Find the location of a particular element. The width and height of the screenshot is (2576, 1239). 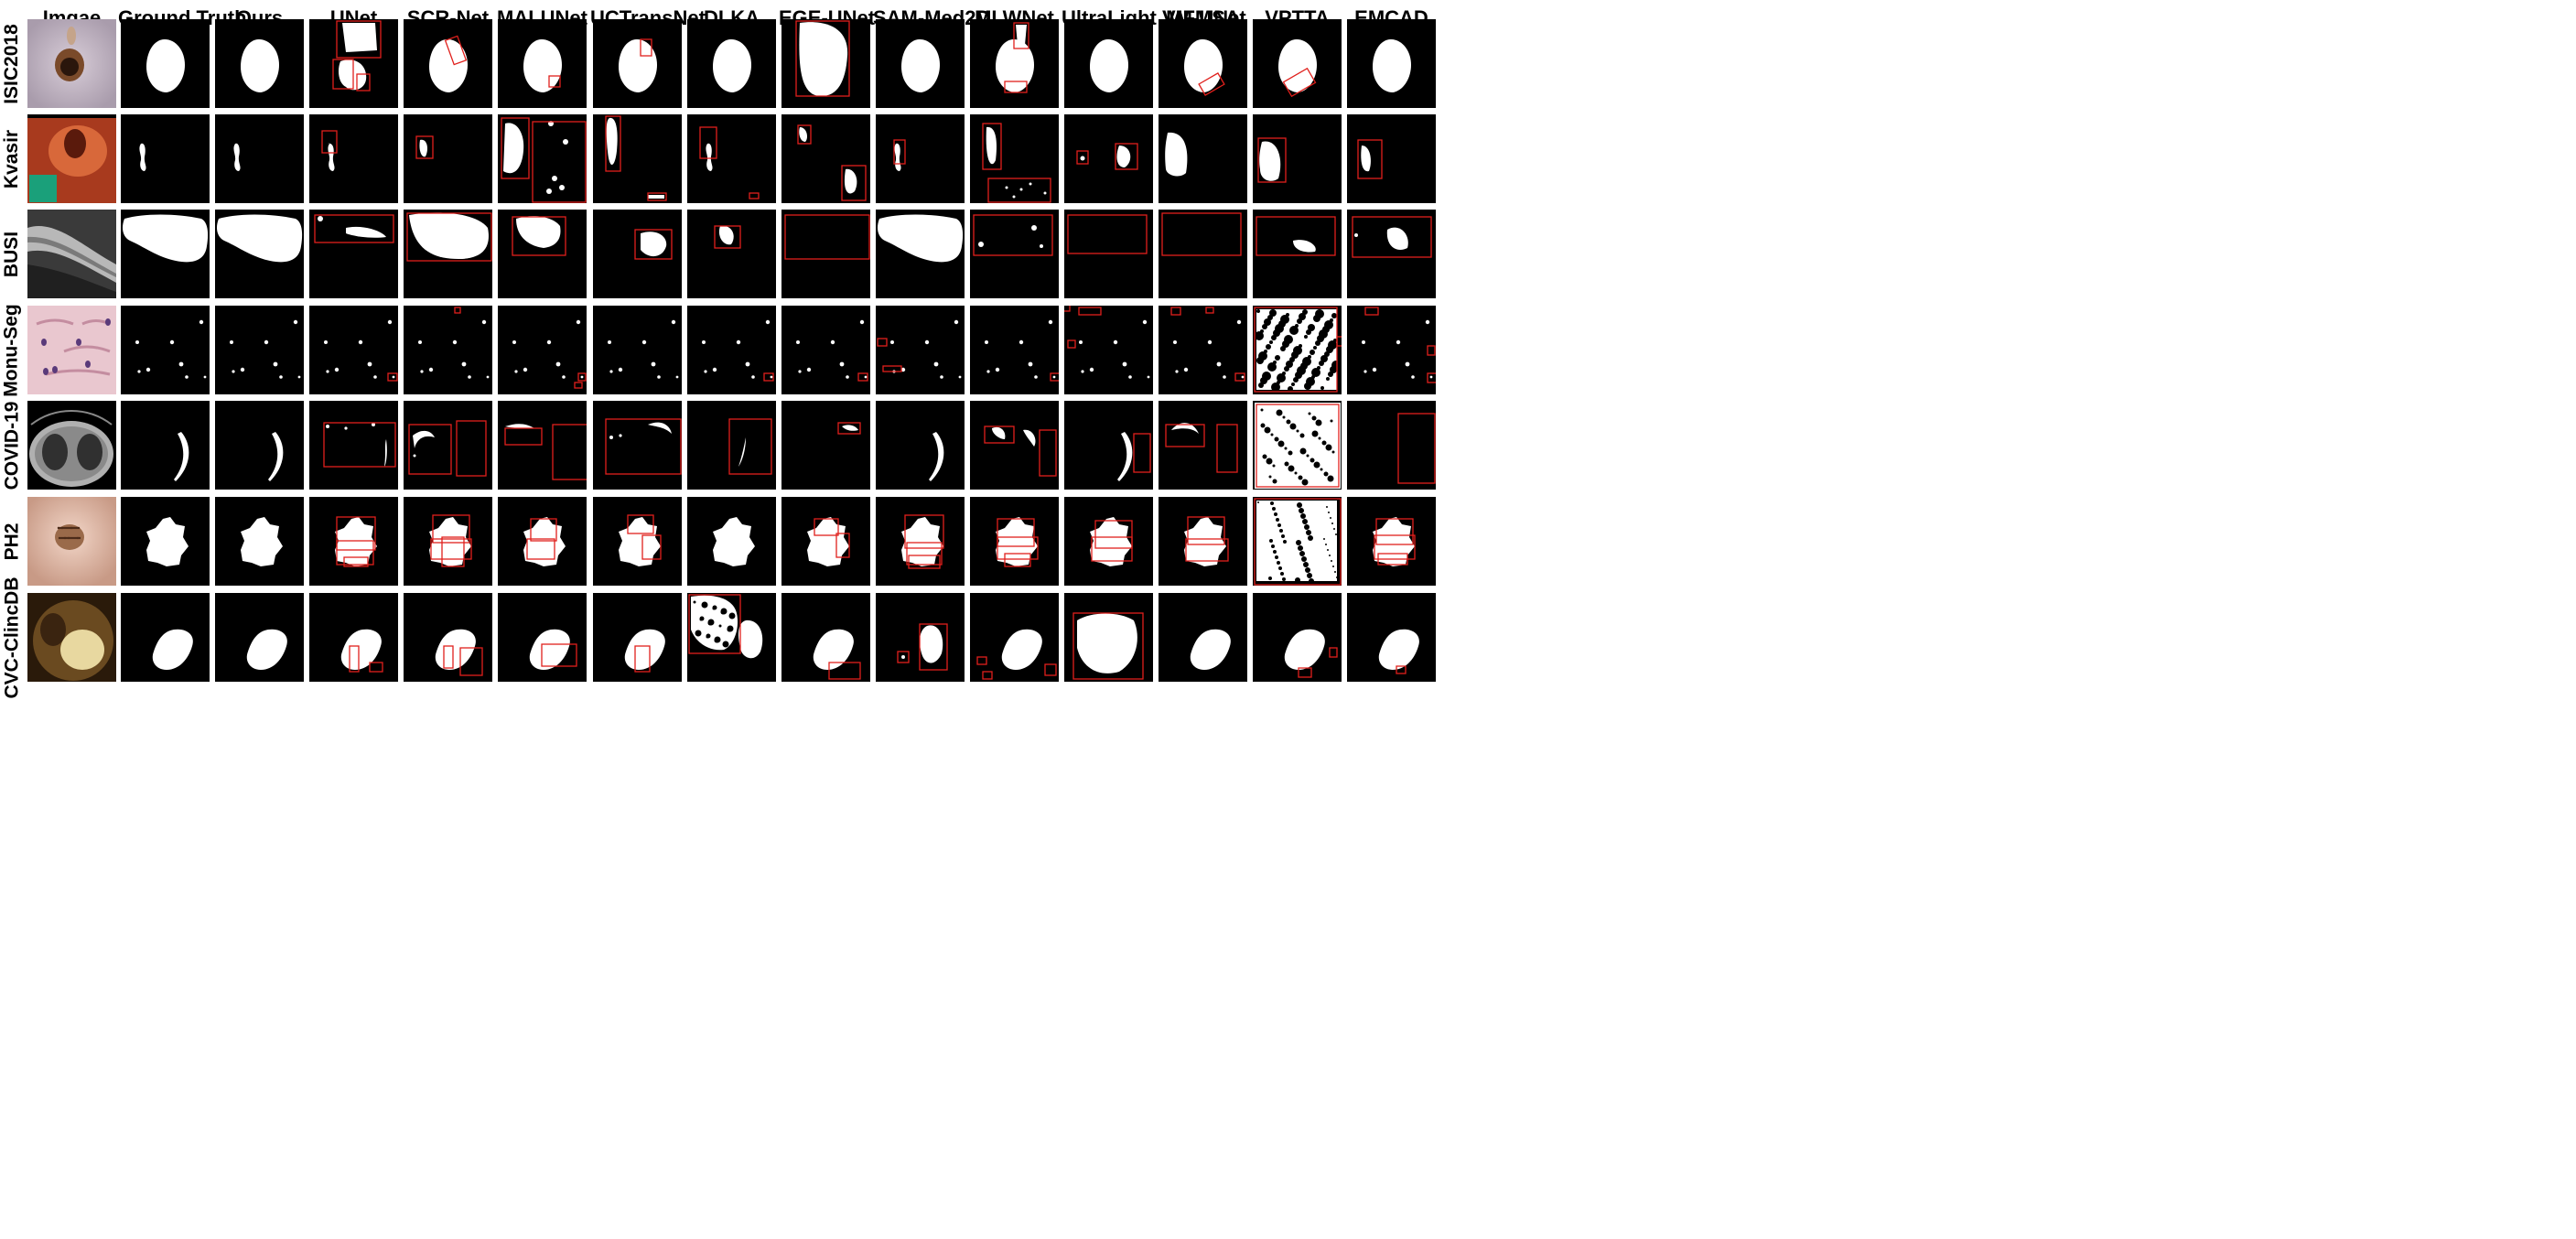

mask-cell-busi-ground-truth is located at coordinates (165, 254).